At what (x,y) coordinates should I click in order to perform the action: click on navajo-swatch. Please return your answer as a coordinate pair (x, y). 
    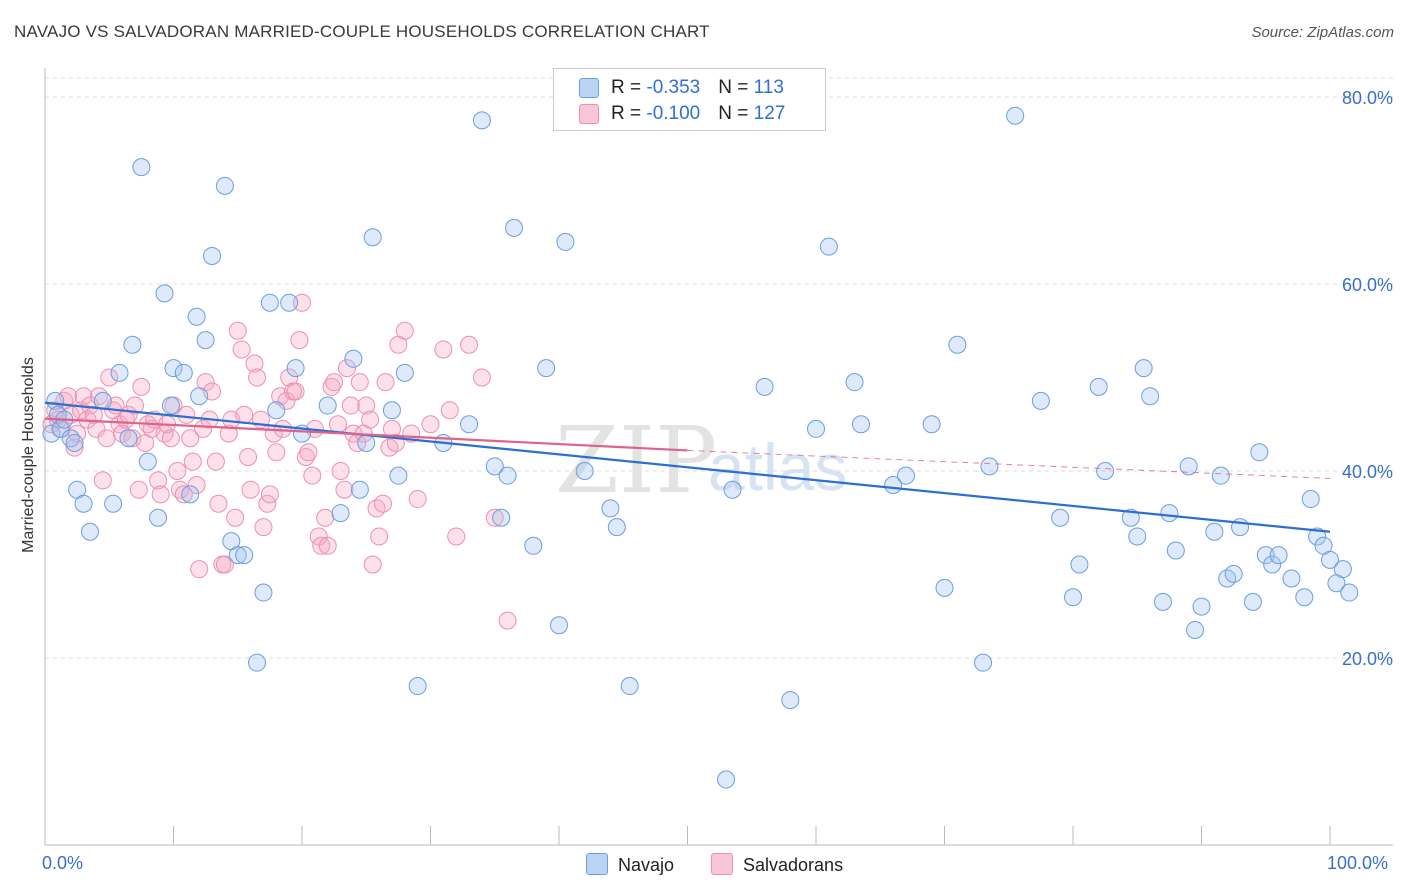
    Looking at the image, I should click on (589, 88).